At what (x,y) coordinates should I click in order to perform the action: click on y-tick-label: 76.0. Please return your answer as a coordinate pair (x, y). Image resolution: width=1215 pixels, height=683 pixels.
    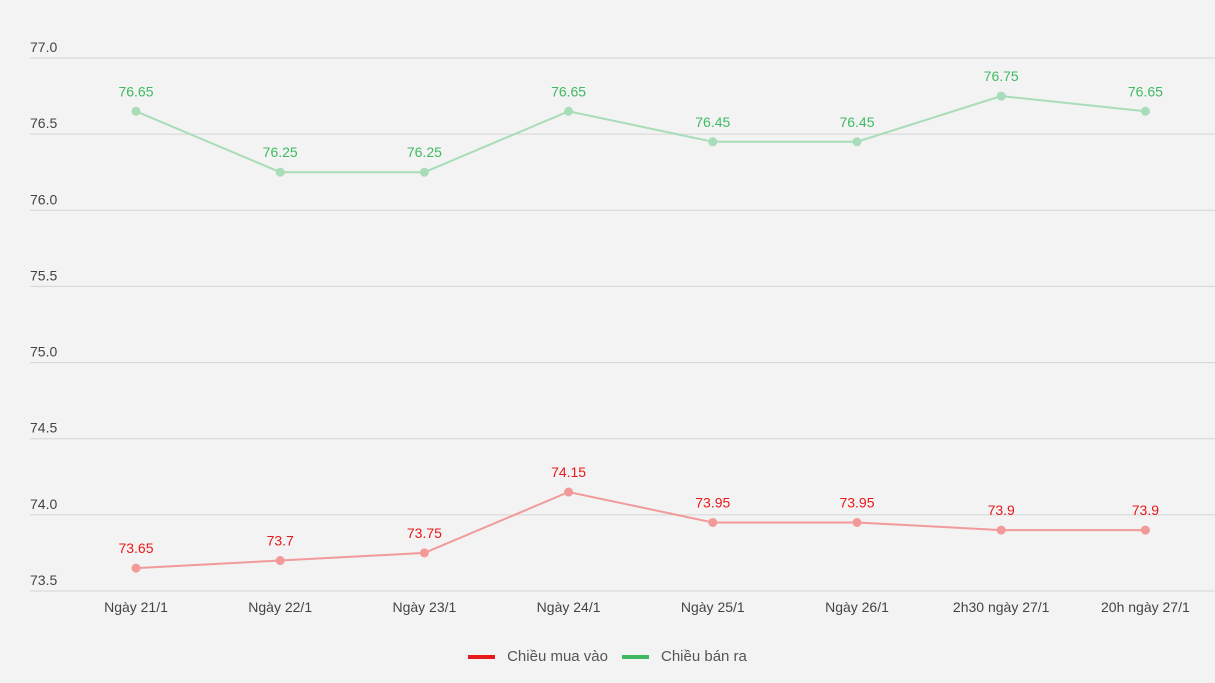
    Looking at the image, I should click on (43, 199).